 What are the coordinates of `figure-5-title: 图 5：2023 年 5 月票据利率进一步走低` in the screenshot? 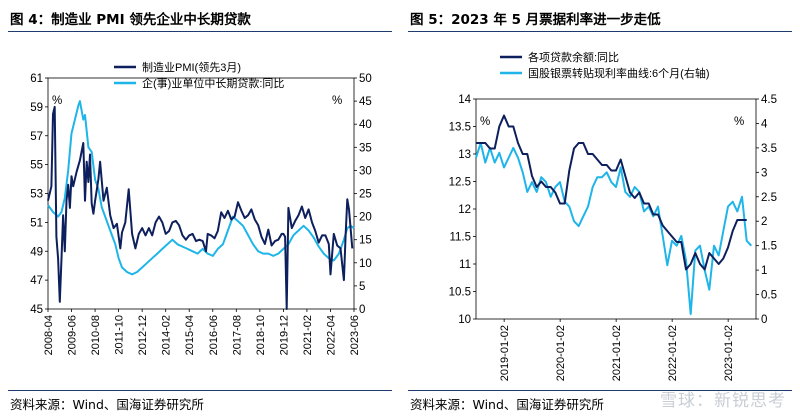 It's located at (535, 20).